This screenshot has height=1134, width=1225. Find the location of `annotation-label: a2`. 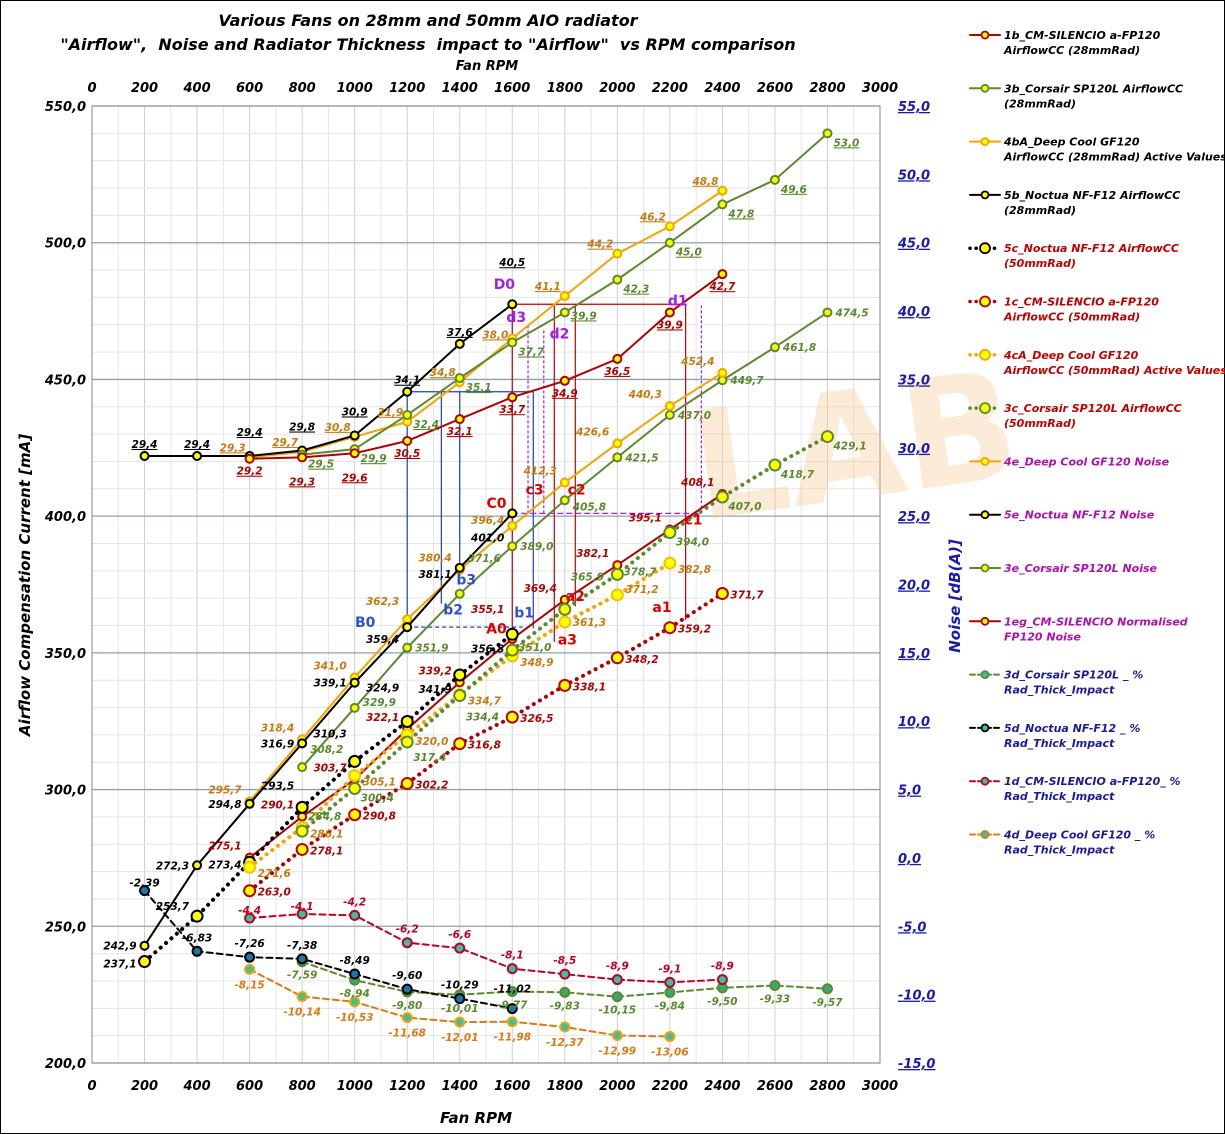

annotation-label: a2 is located at coordinates (575, 597).